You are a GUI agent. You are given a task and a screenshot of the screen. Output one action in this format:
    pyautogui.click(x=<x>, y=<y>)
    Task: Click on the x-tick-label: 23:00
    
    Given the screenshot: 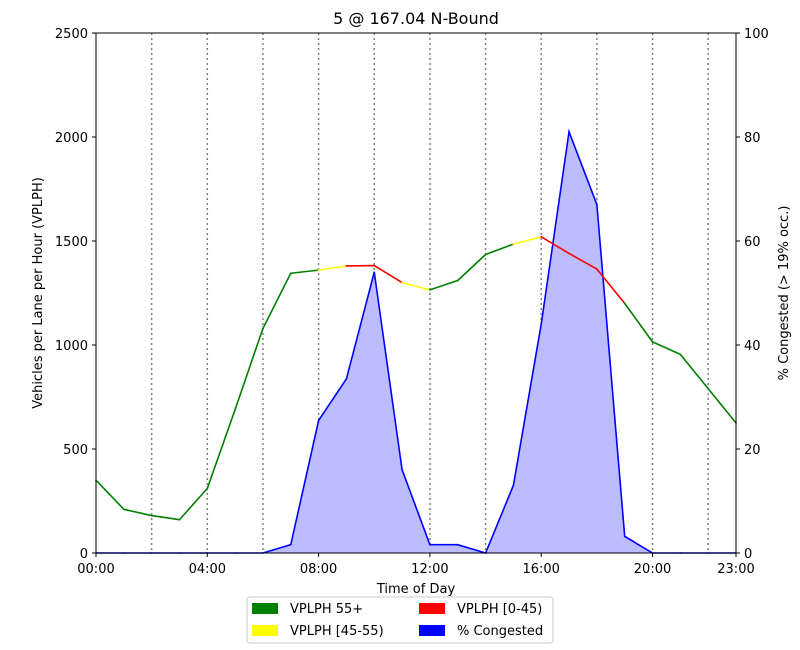 What is the action you would take?
    pyautogui.click(x=735, y=569)
    